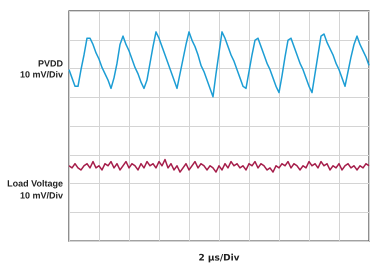 Image resolution: width=375 pixels, height=268 pixels. Describe the element at coordinates (219, 259) in the screenshot. I see `x-axis-title: 2 µs/Div` at that location.